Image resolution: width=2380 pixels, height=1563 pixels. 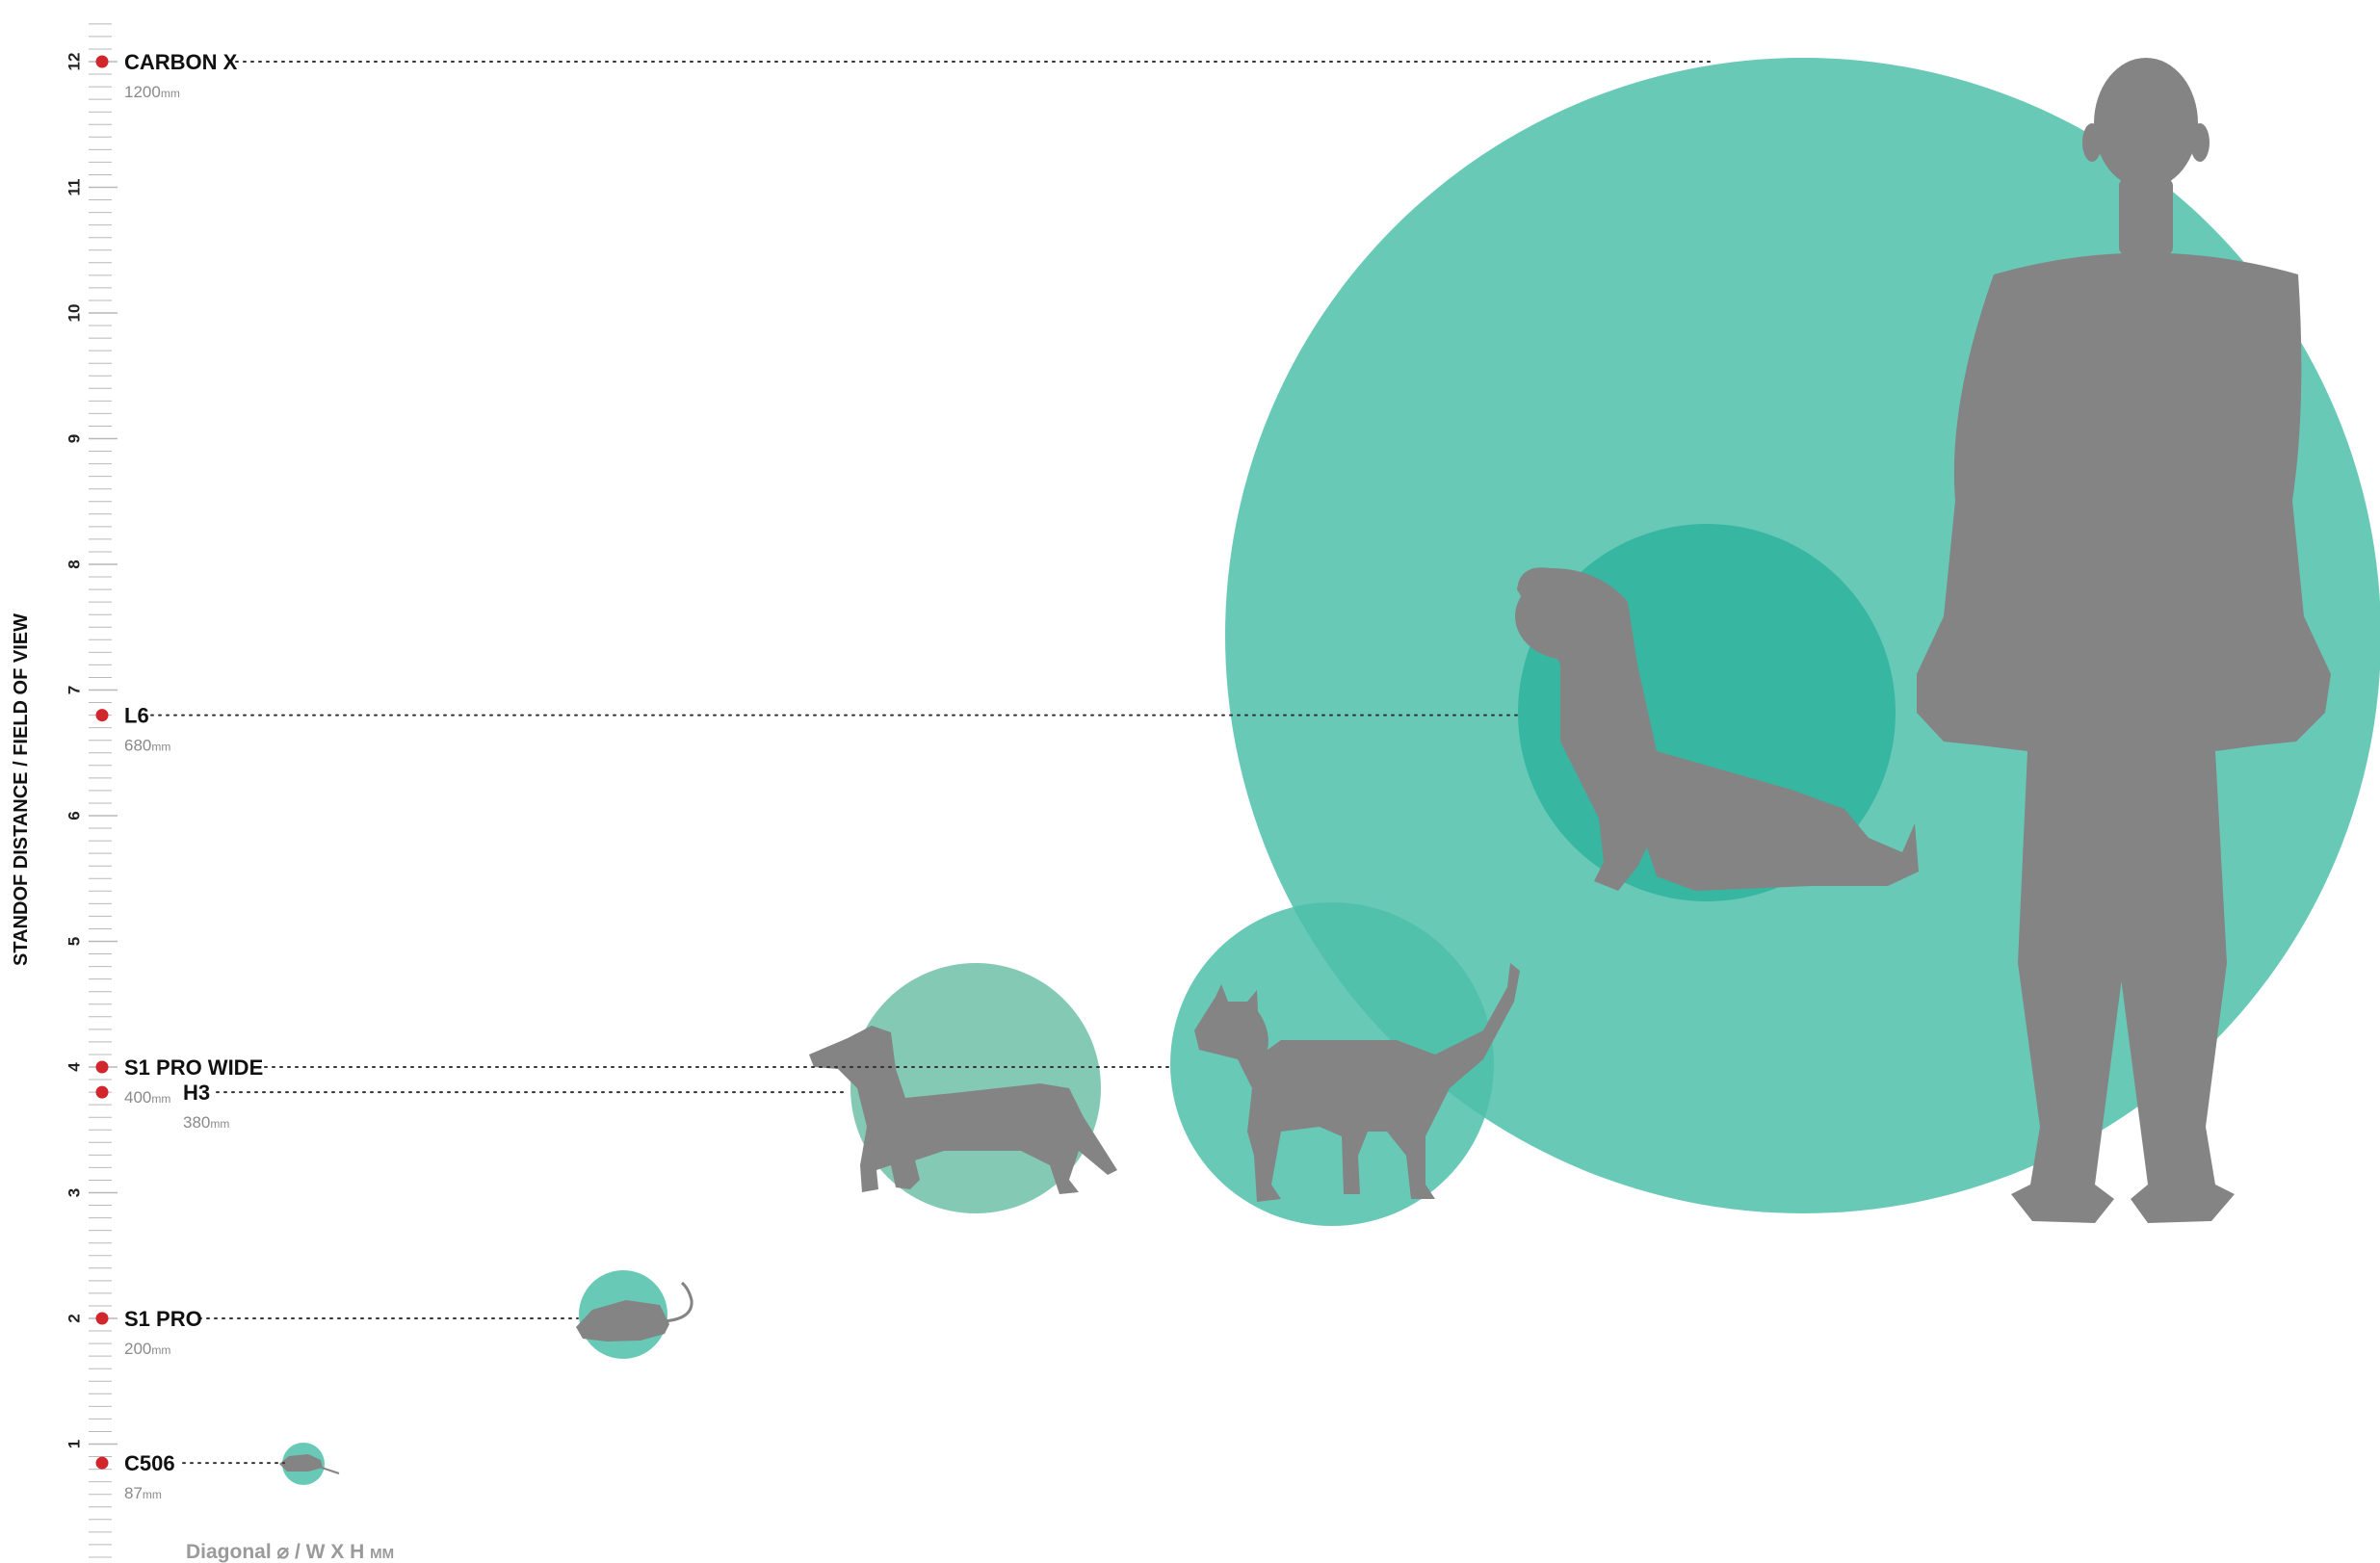 I want to click on product-size-l6: 680mm, so click(x=147, y=746).